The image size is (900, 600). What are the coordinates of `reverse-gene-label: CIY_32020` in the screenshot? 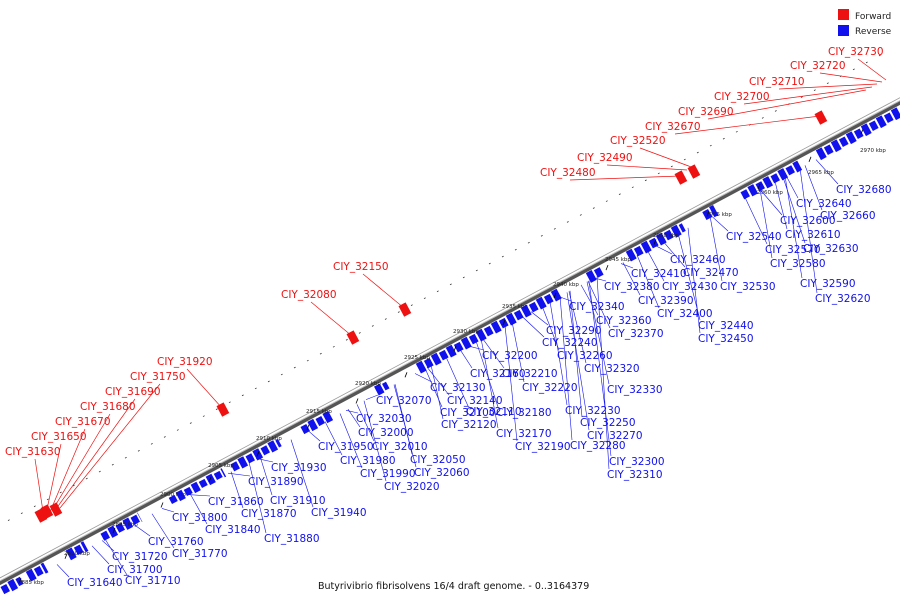 It's located at (412, 487).